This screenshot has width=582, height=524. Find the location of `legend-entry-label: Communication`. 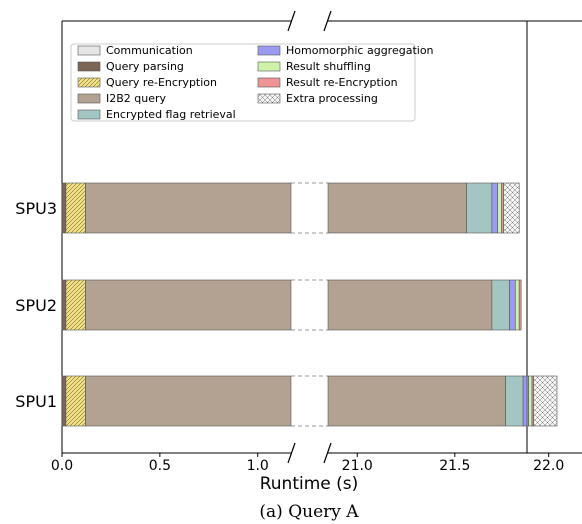

legend-entry-label: Communication is located at coordinates (149, 50).